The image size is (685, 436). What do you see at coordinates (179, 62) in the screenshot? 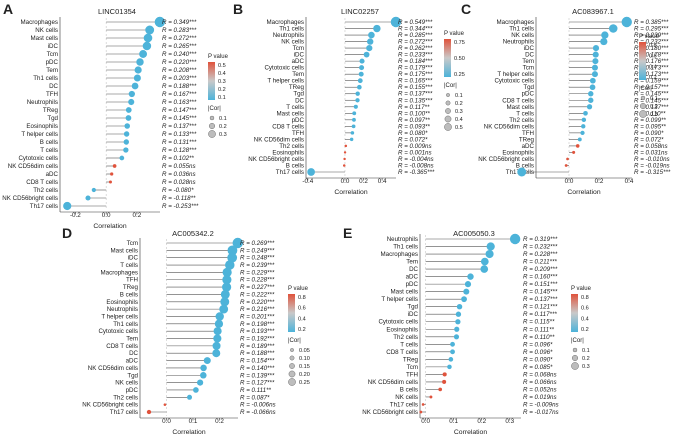
I see `correlation-label: R = 0.220***` at bounding box center [179, 62].